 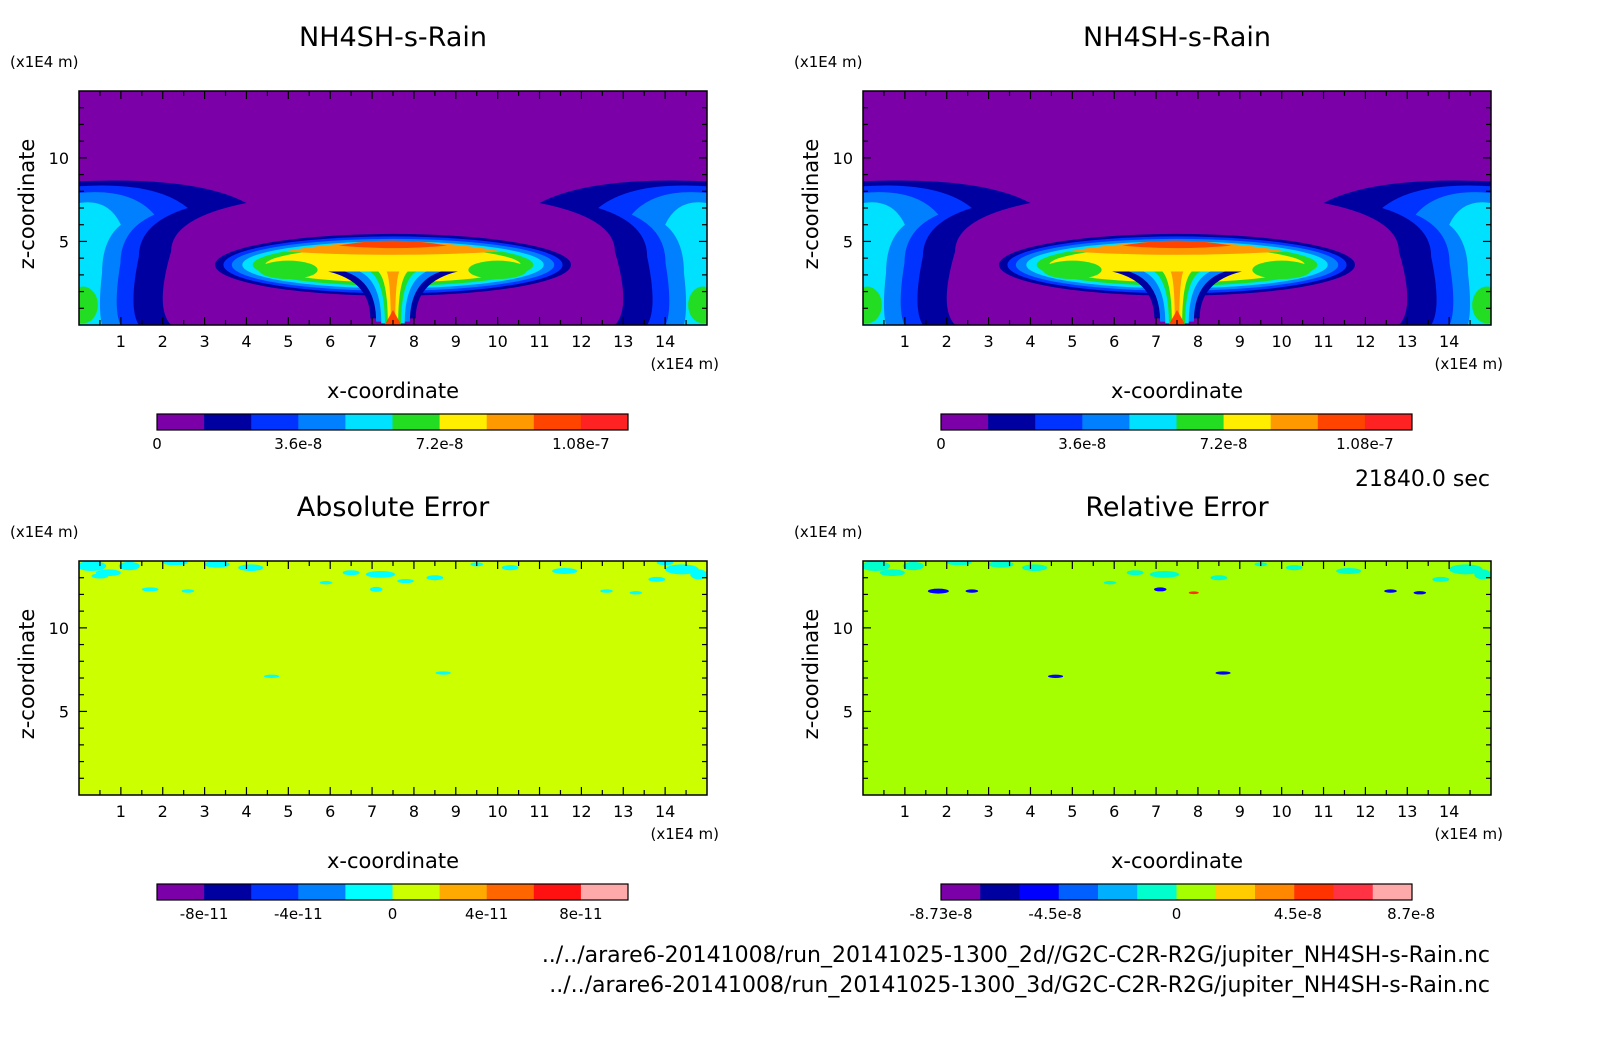 I want to click on colorbar-tick-label: 7.2e-8, so click(x=1224, y=444).